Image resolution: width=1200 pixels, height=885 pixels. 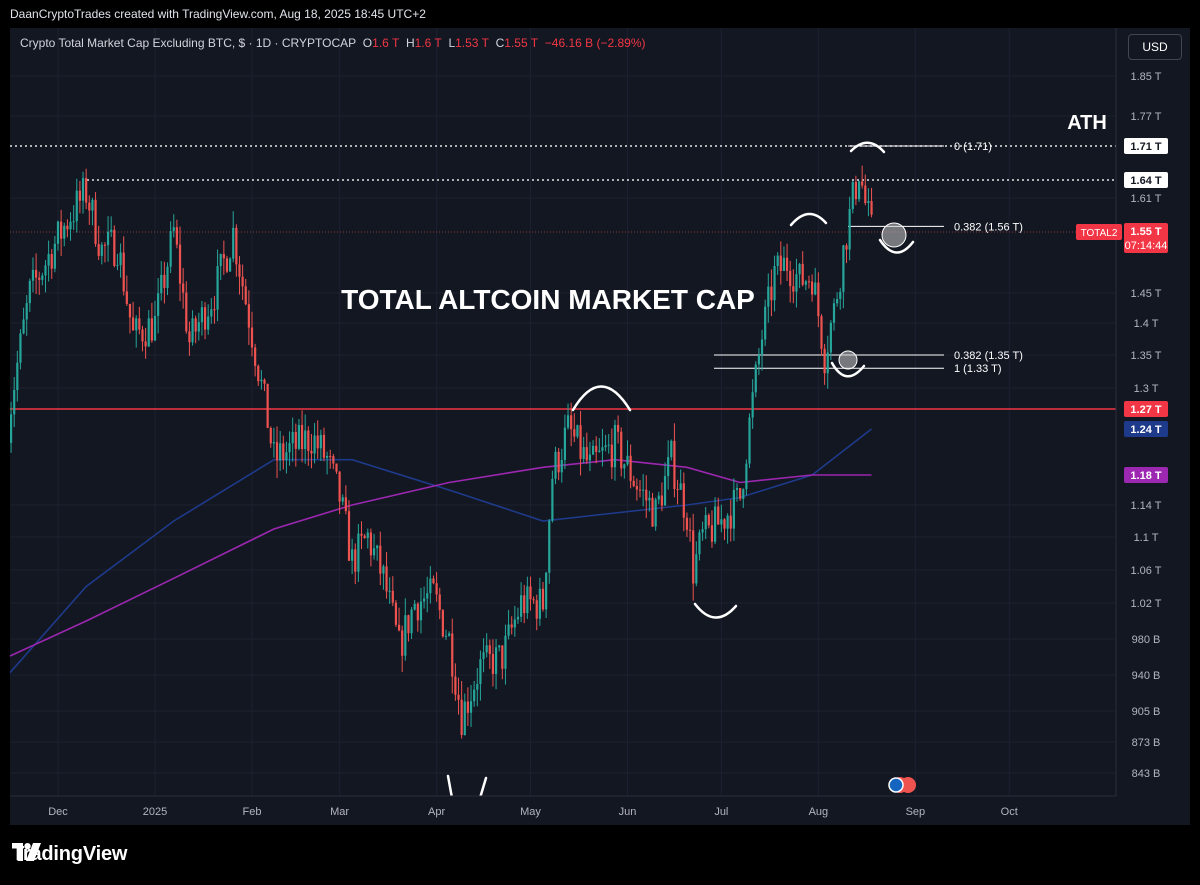 What do you see at coordinates (721, 812) in the screenshot?
I see `x-tick-label: Jul` at bounding box center [721, 812].